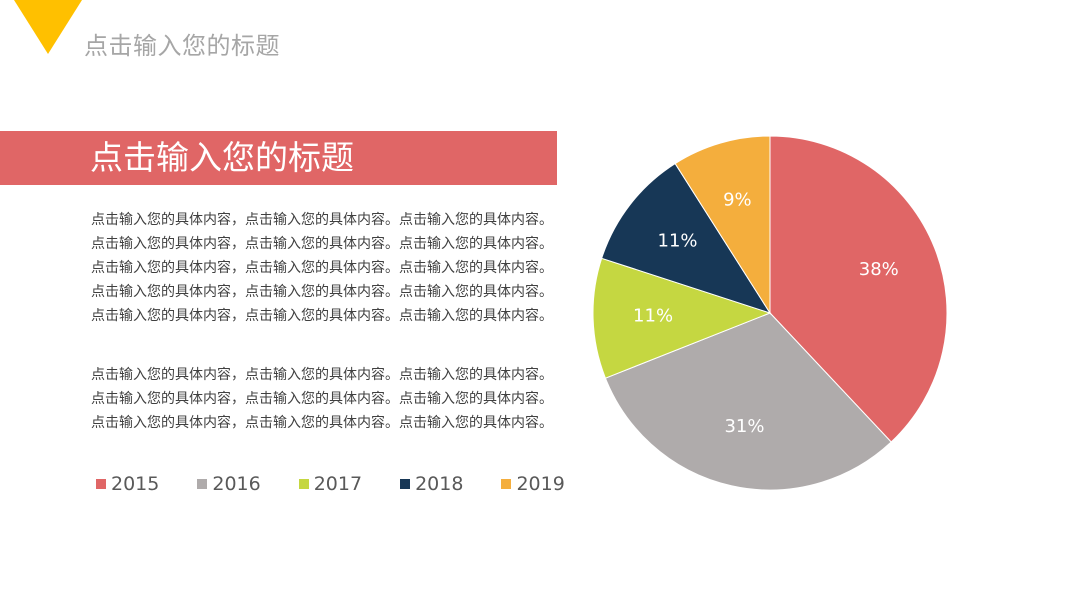  Describe the element at coordinates (748, 401) in the screenshot. I see `pie-slice-2016` at that location.